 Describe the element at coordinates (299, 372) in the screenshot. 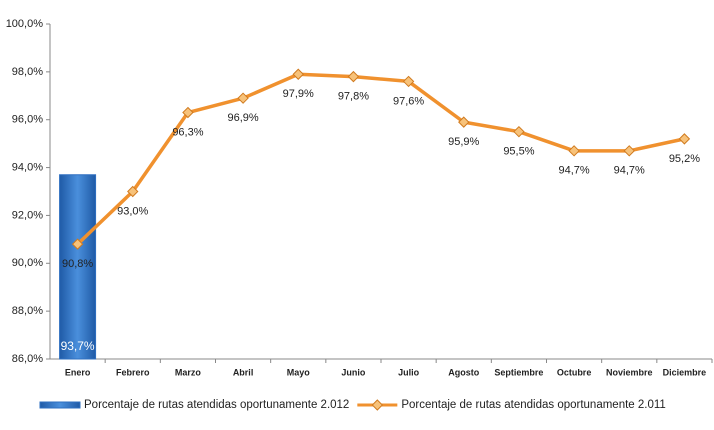

I see `x-tick-label: Mayo` at that location.